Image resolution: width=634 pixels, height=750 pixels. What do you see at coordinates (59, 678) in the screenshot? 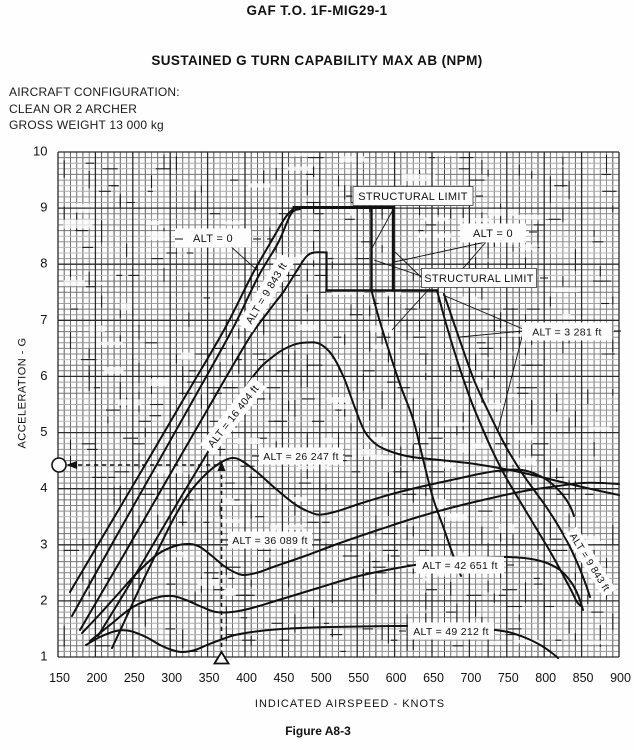
I see `svg-text: 150` at bounding box center [59, 678].